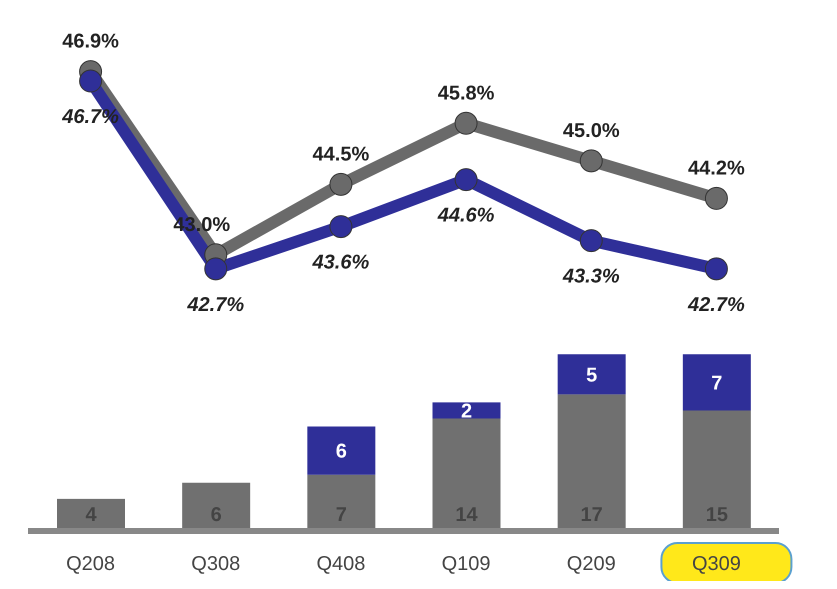  I want to click on data-label: 46.9%, so click(91, 41).